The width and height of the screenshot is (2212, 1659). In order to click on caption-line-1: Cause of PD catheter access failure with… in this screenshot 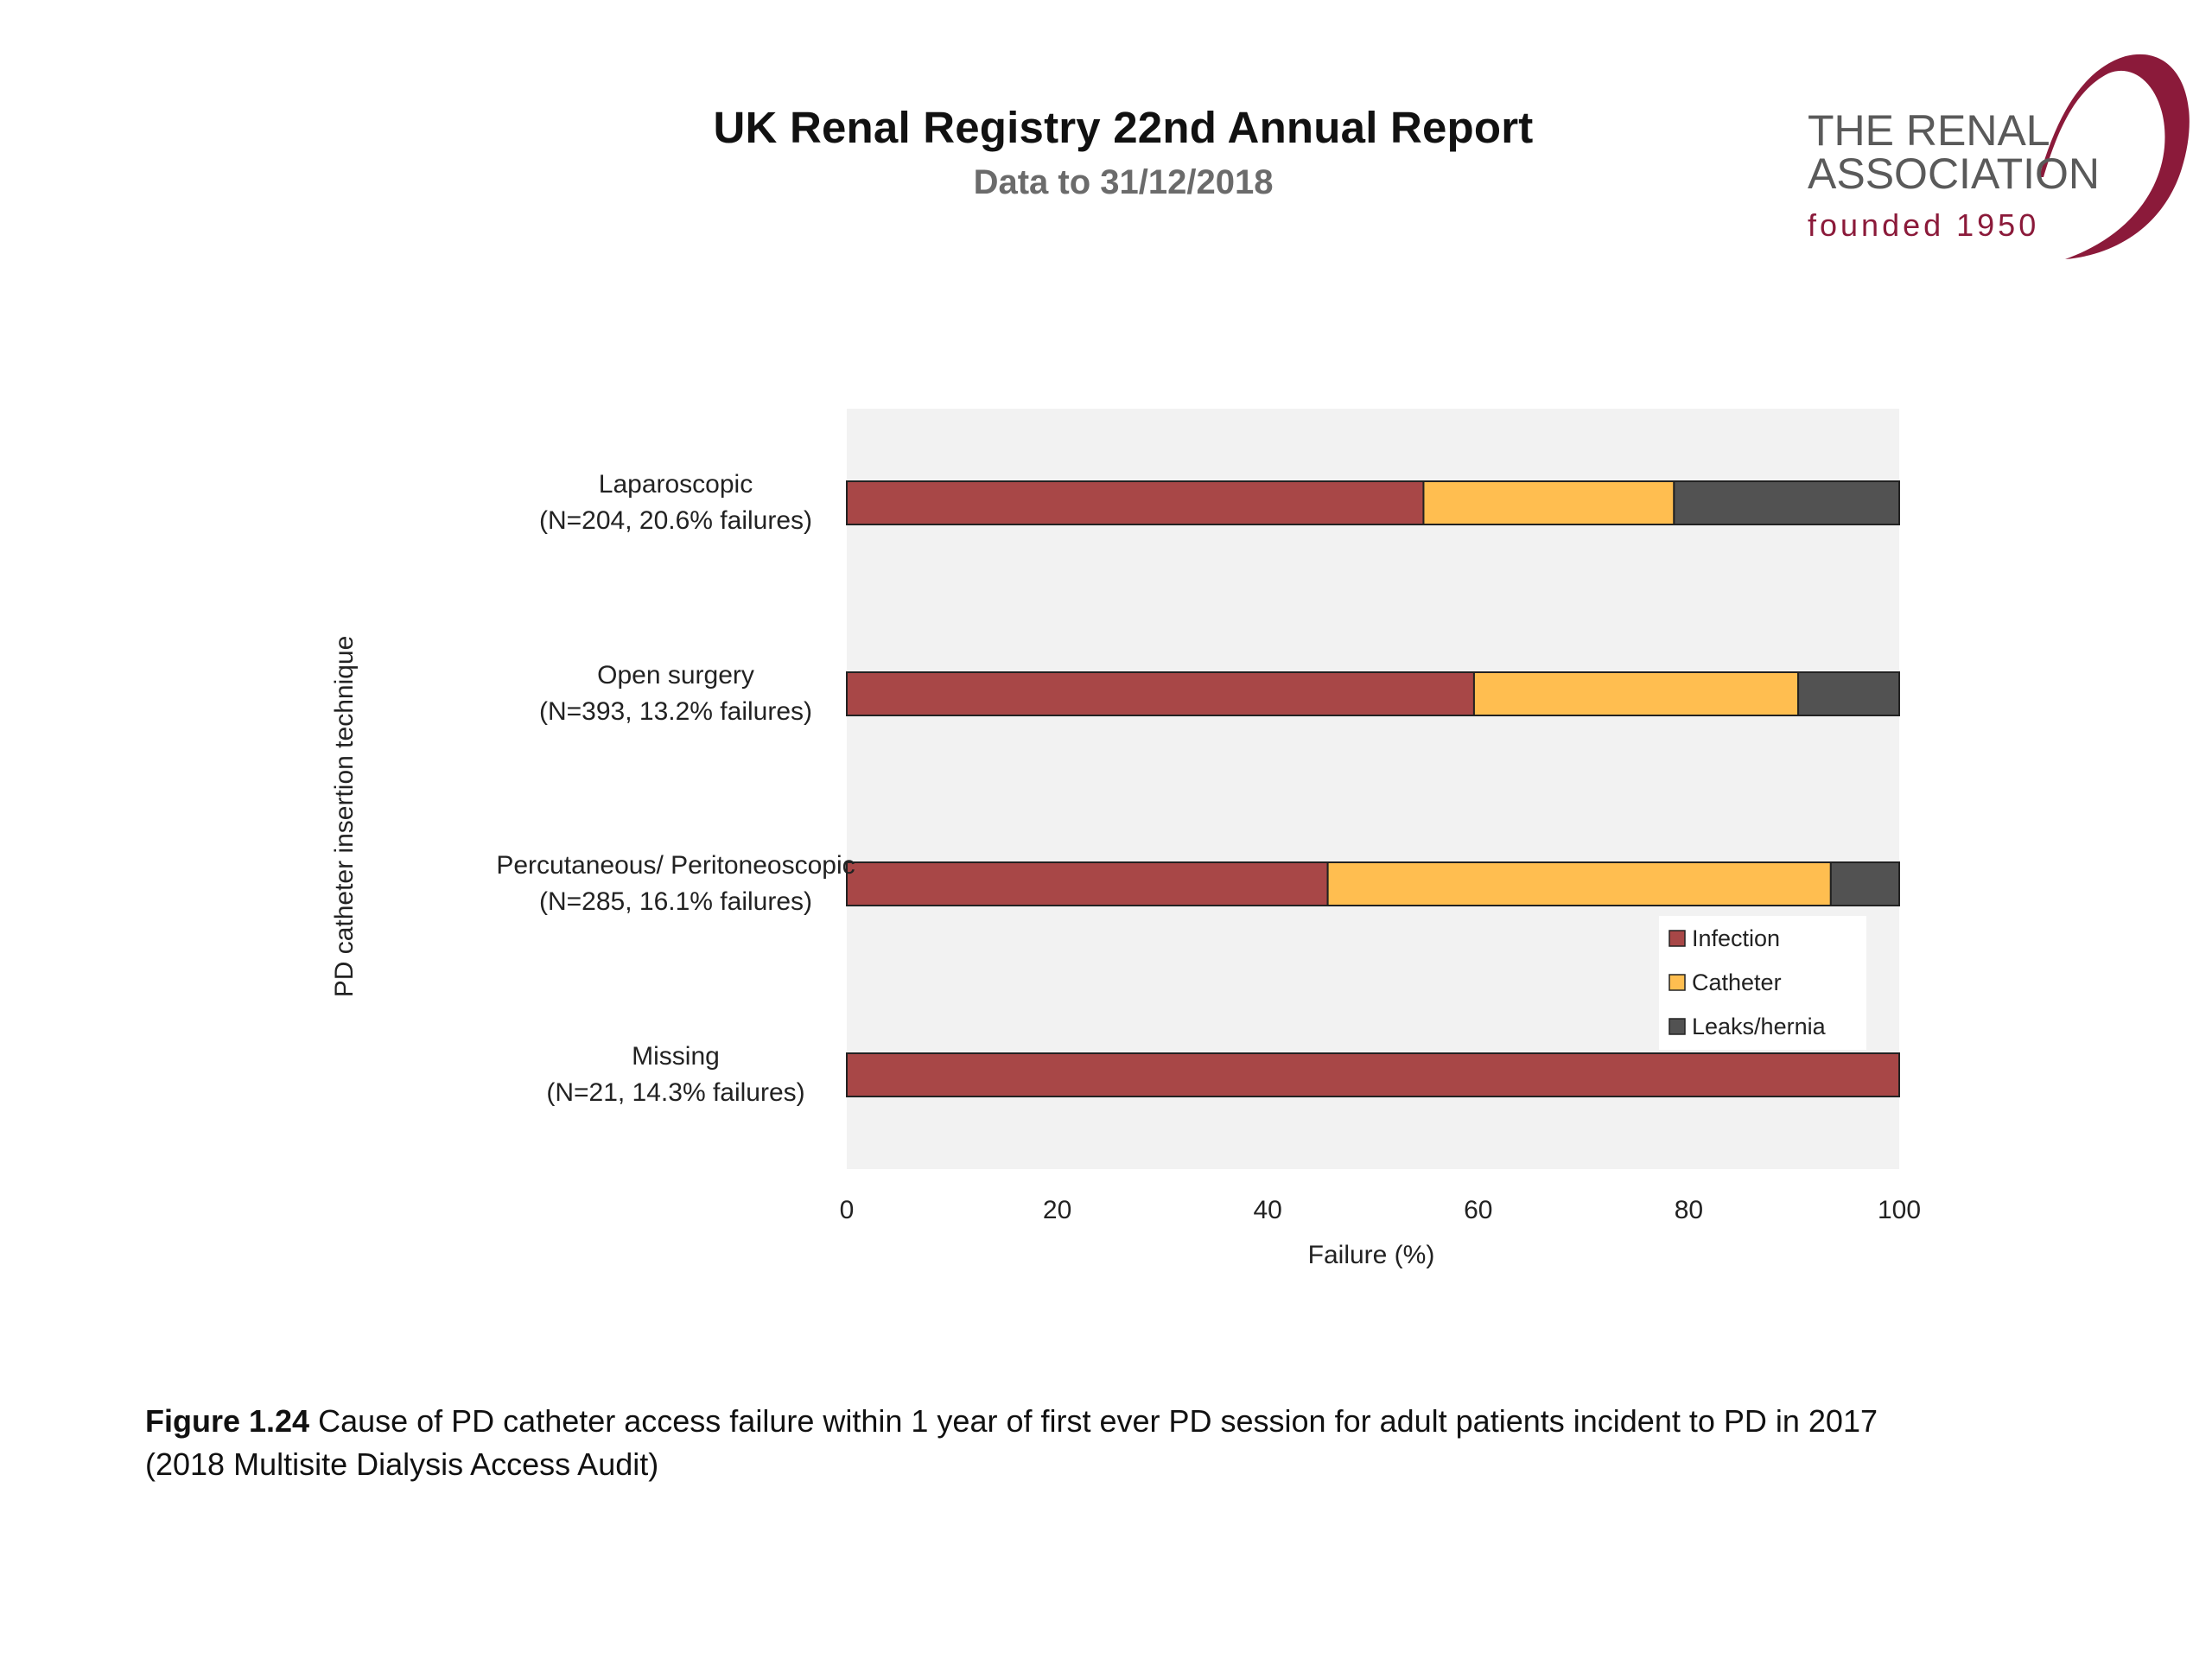, I will do `click(1093, 1421)`.